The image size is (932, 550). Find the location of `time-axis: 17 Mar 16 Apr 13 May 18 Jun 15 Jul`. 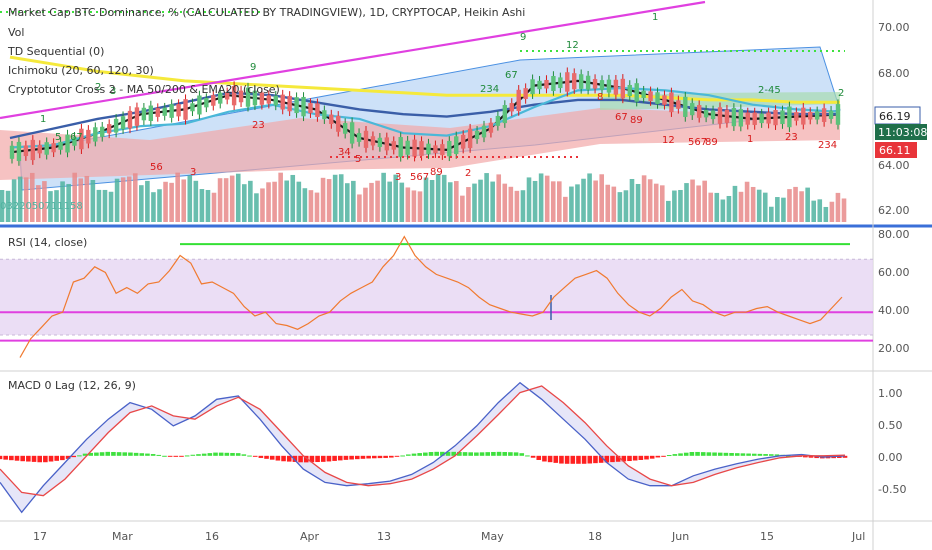

time-axis: 17 Mar 16 Apr 13 May 18 Jun 15 Jul is located at coordinates (449, 536).